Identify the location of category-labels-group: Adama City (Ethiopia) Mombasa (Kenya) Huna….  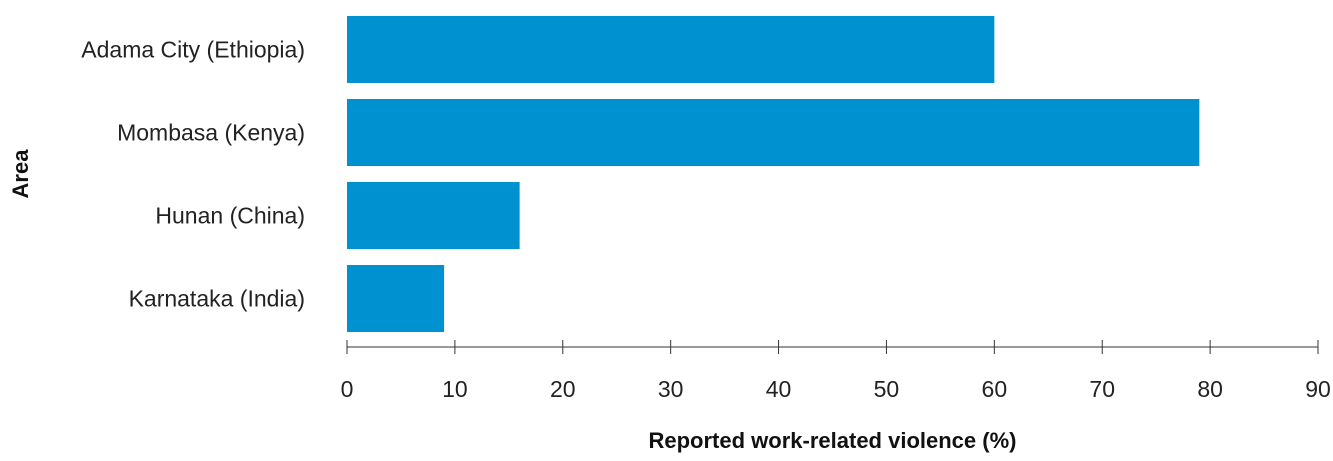
(193, 174).